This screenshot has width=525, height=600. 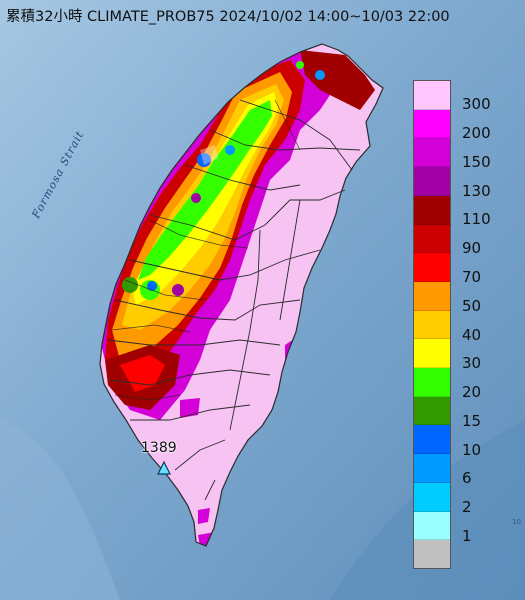 What do you see at coordinates (476, 133) in the screenshot?
I see `legend-label: 200` at bounding box center [476, 133].